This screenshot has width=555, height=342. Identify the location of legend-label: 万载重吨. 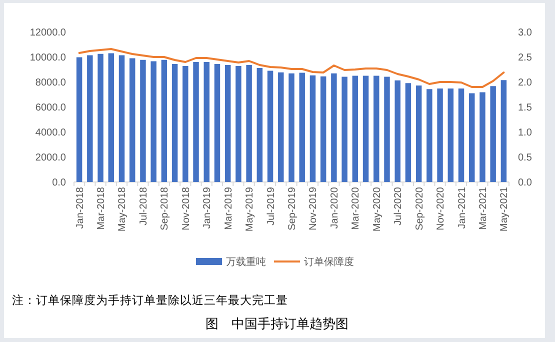
(246, 262).